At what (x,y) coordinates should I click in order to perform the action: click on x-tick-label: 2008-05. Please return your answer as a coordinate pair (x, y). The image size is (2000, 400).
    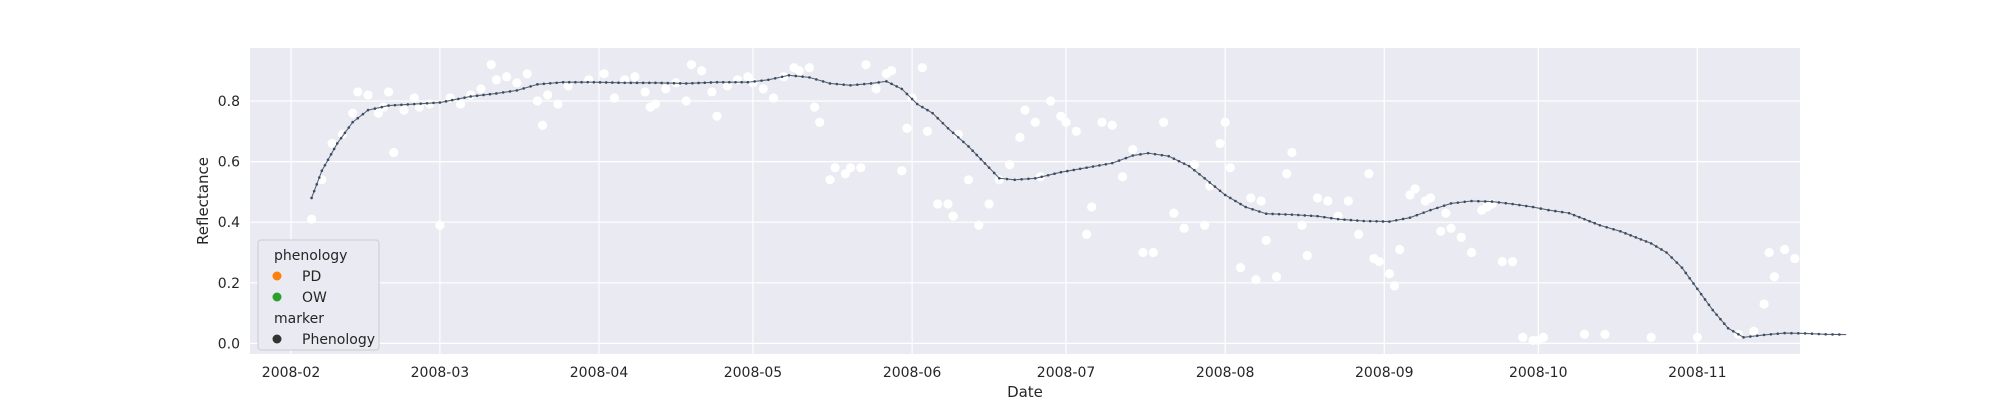
    Looking at the image, I should click on (753, 373).